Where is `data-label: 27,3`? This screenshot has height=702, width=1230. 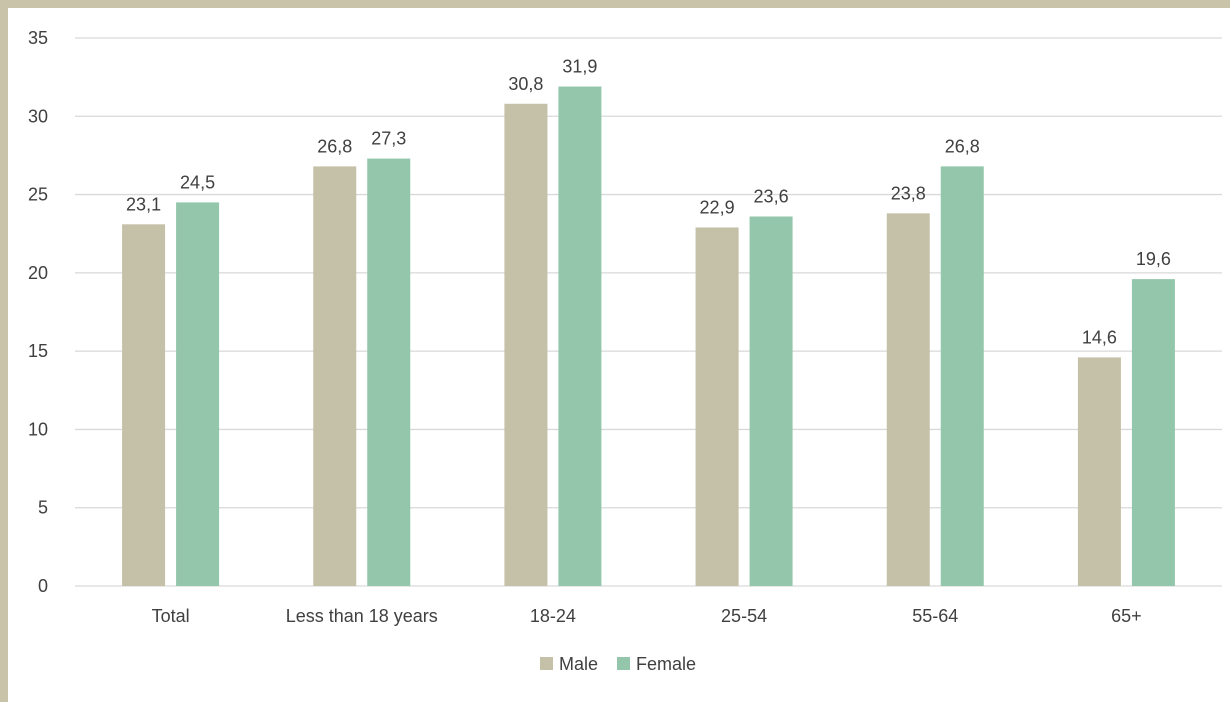
data-label: 27,3 is located at coordinates (388, 139).